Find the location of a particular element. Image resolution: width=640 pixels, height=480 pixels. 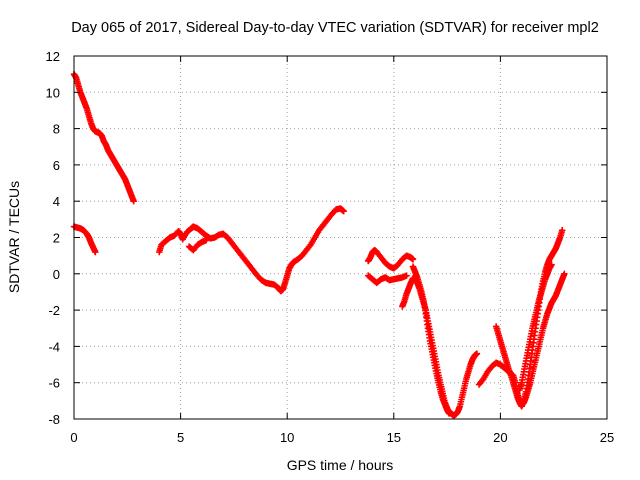

y-tick-label: 12 is located at coordinates (53, 56).